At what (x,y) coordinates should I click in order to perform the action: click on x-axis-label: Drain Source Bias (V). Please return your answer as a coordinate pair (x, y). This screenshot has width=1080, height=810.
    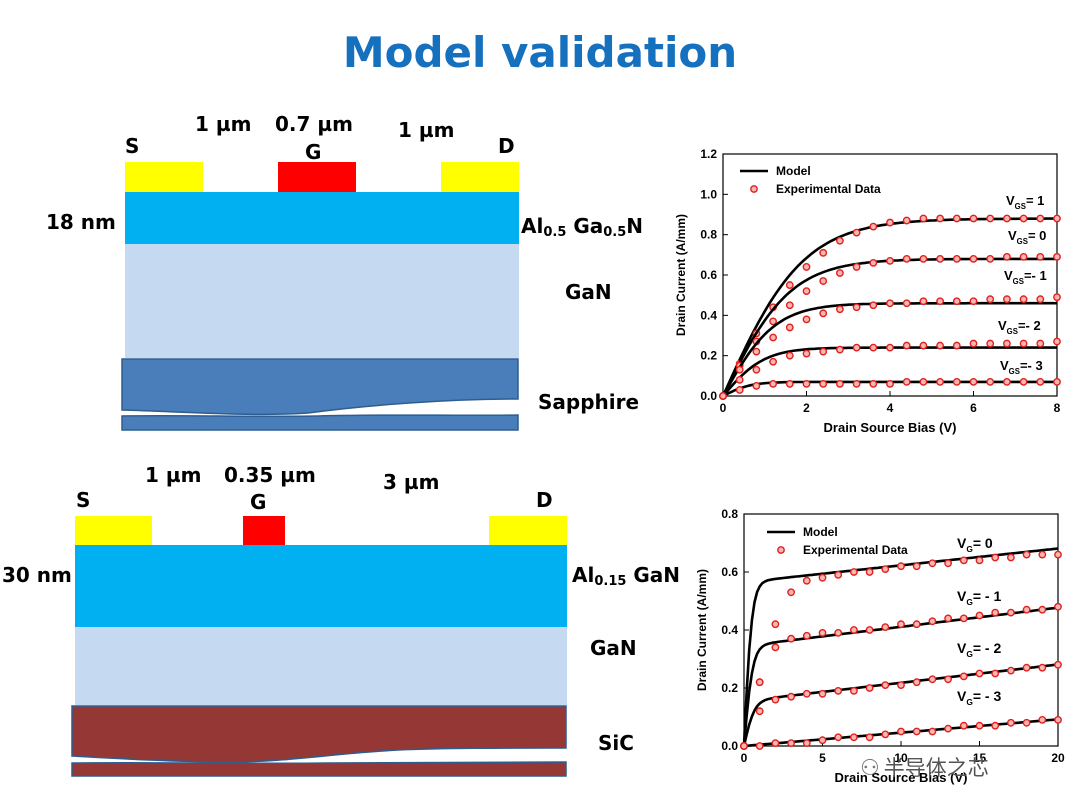
    Looking at the image, I should click on (901, 777).